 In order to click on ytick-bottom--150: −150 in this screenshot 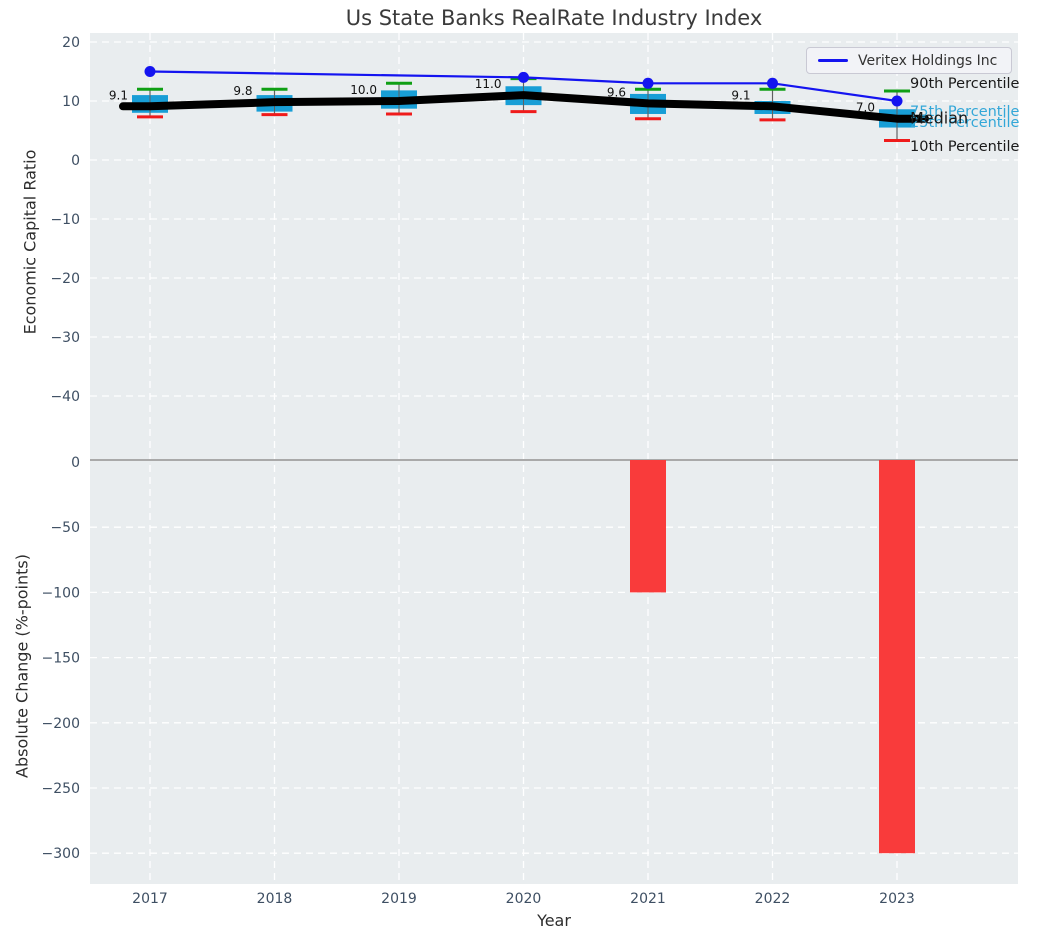, I will do `click(61, 659)`.